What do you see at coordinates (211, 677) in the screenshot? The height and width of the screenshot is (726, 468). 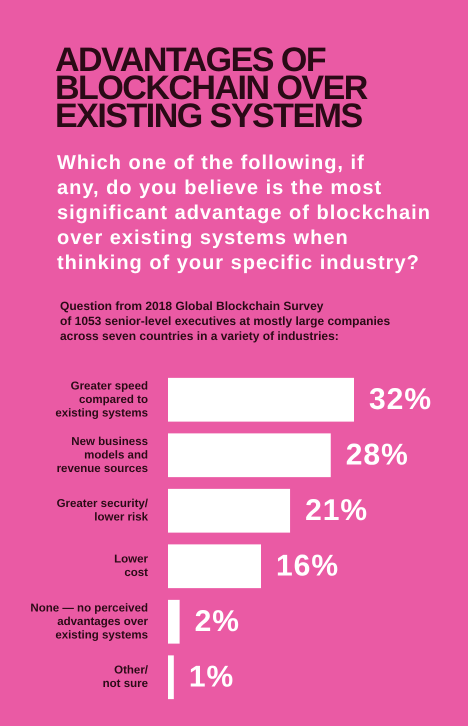 I see `data-label: 1%` at bounding box center [211, 677].